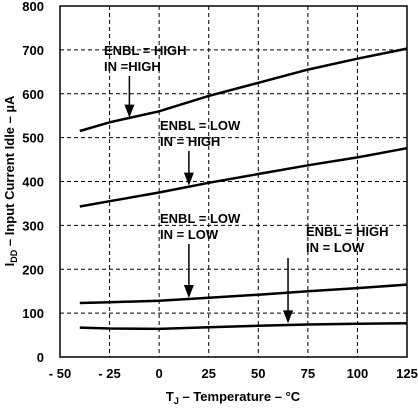 Image resolution: width=418 pixels, height=408 pixels. I want to click on y-tick-label: 400, so click(33, 182).